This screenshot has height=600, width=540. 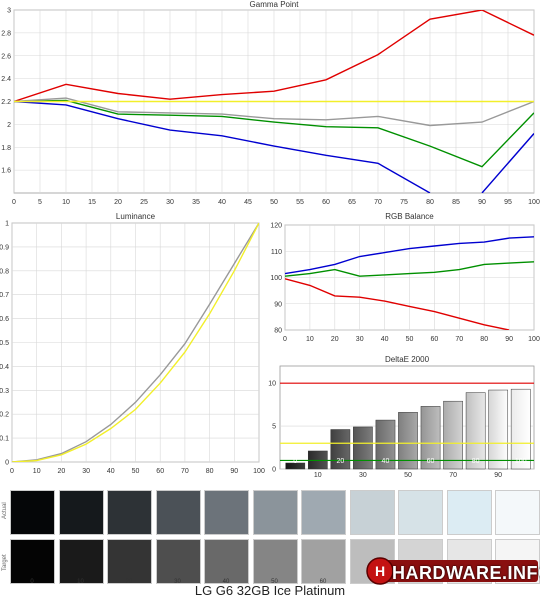 I want to click on luminance-x-tick-label: 10, so click(x=37, y=471).